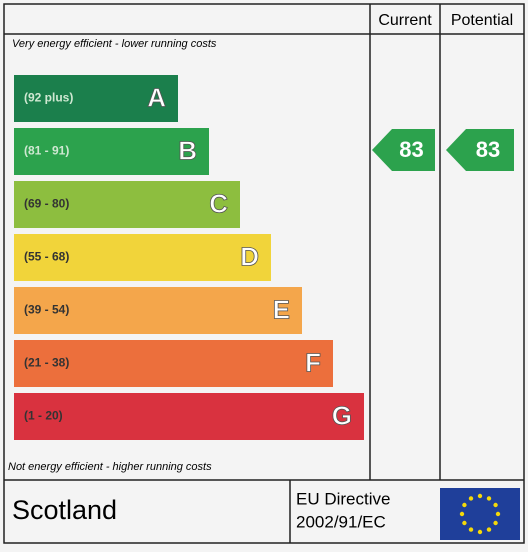  Describe the element at coordinates (64, 510) in the screenshot. I see `region: Scotland` at that location.